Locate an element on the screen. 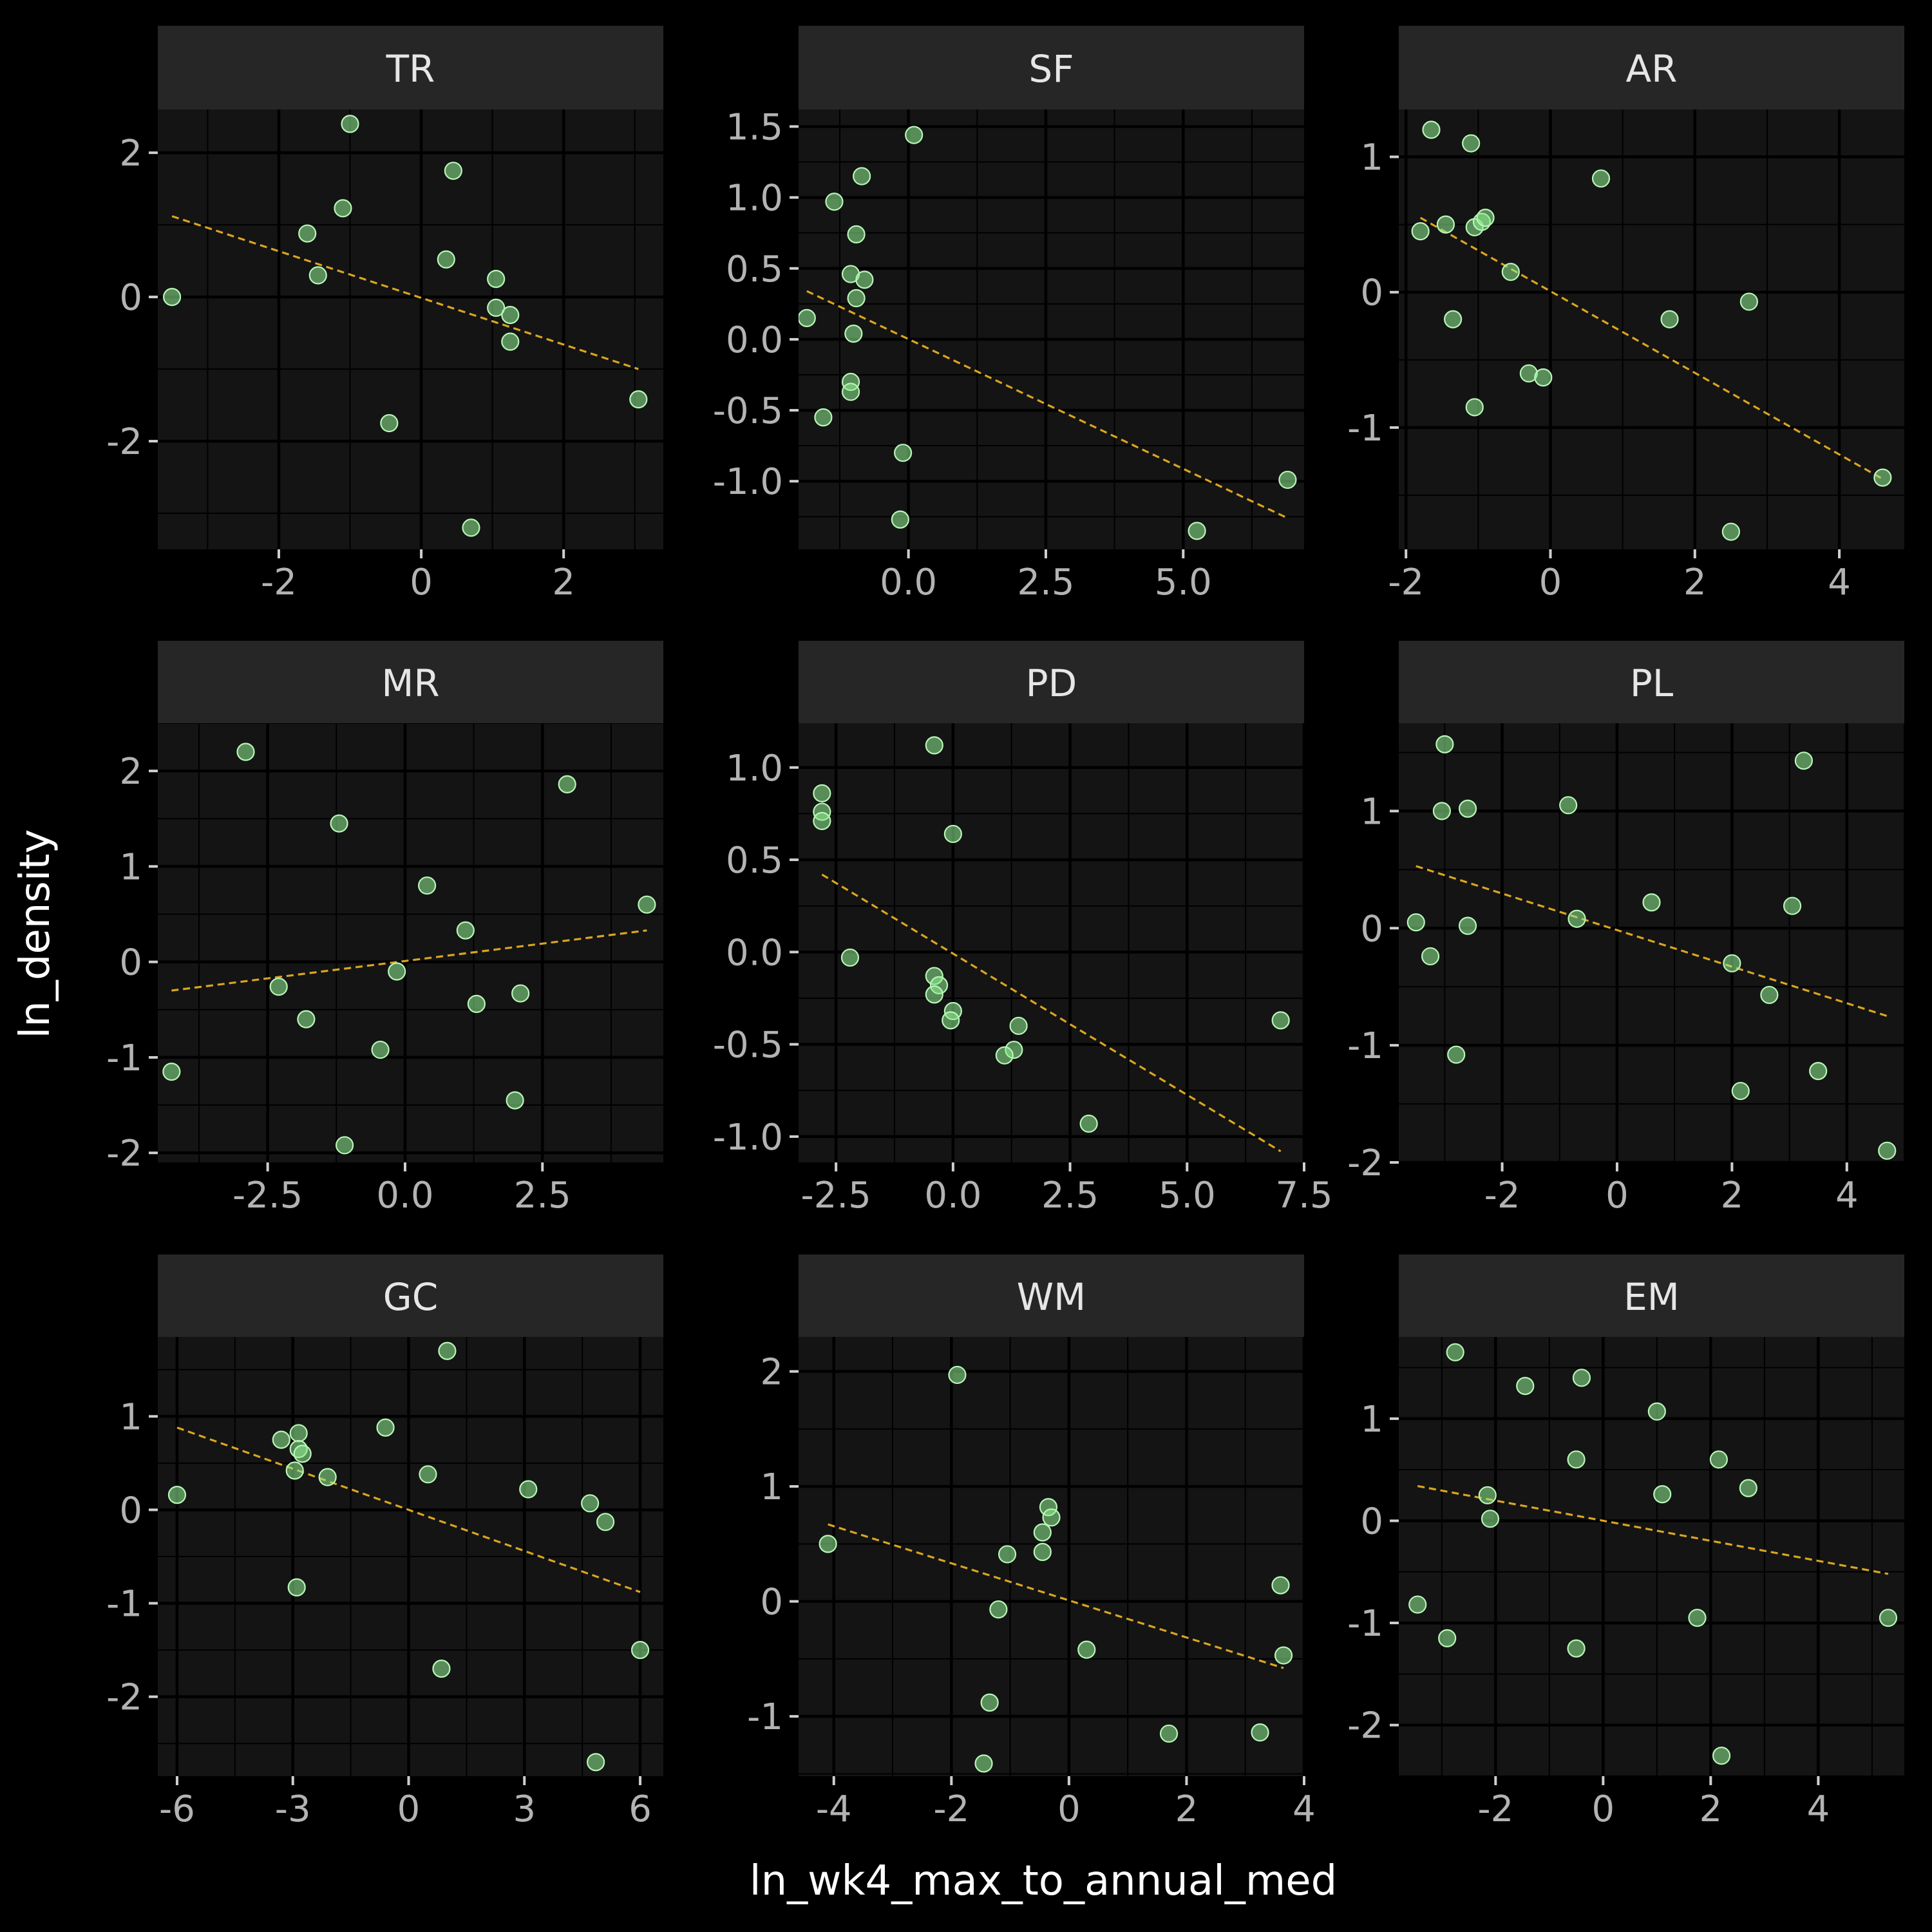 Image resolution: width=1932 pixels, height=1932 pixels. y-tick-label: 1.0 is located at coordinates (754, 769).